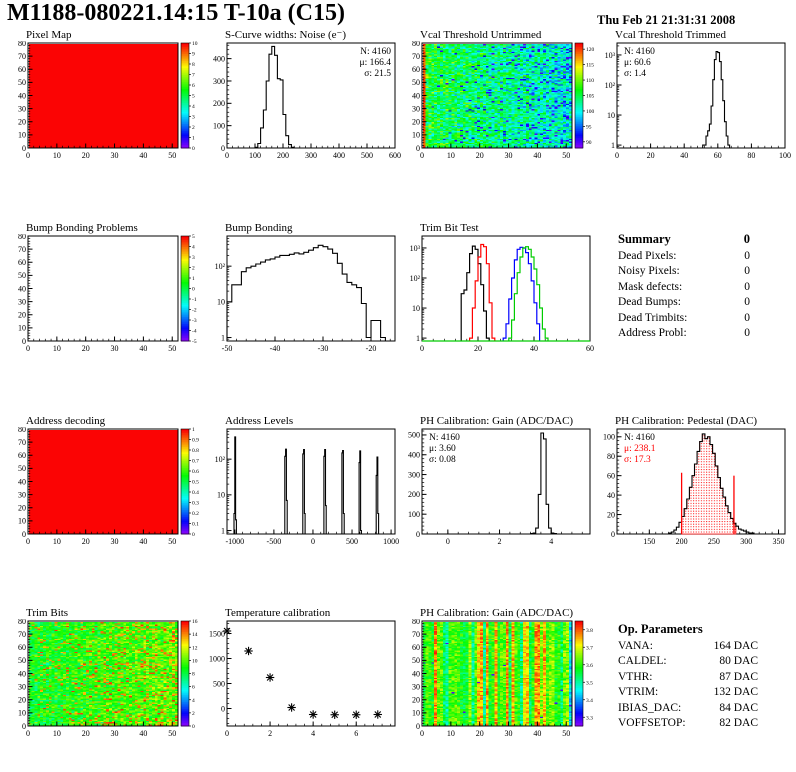  What do you see at coordinates (108, 102) in the screenshot?
I see `plot-canvas-area: 0 10 20 30 40 50 0 10 20 30 40 50 60 70 80 10 9 8 7 6 5 4 3 2 1 0` at bounding box center [108, 102].